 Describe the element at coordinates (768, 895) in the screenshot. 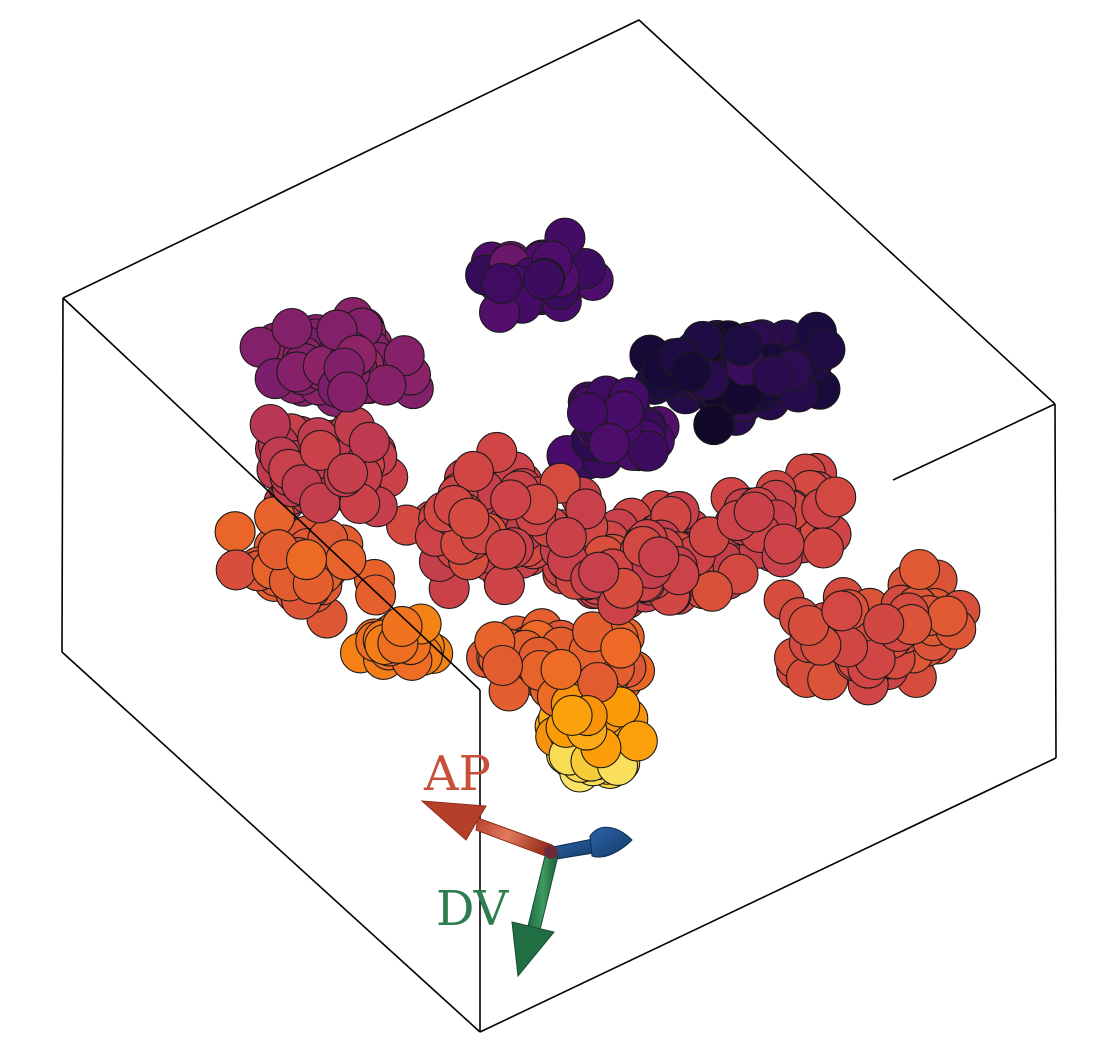

I see `box-edge-bottom-right` at that location.